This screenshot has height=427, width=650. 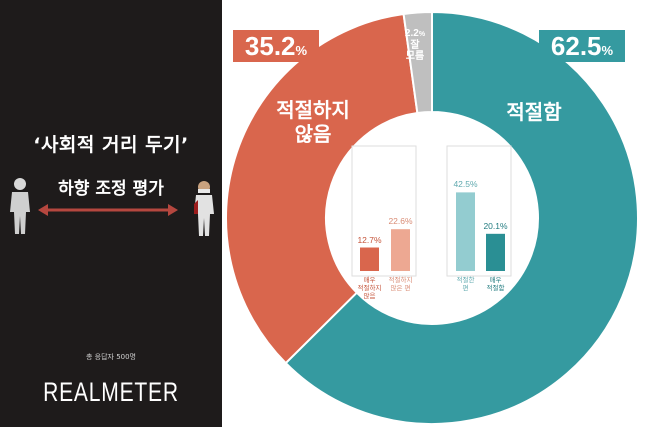 I want to click on inner-bar-value-3: 42.5%, so click(x=465, y=184).